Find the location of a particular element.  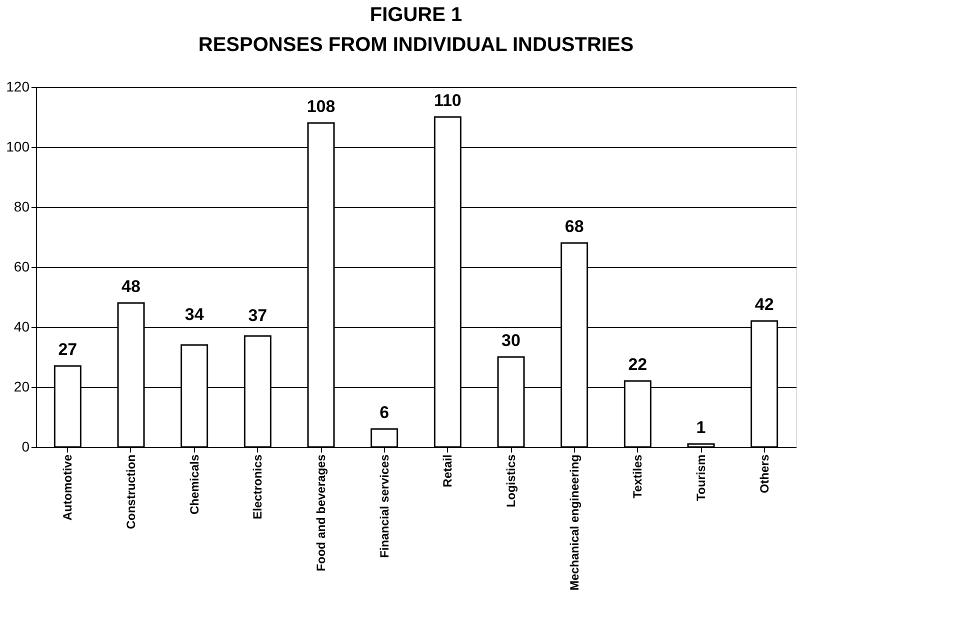

x-tick-label: Retail is located at coordinates (447, 471).